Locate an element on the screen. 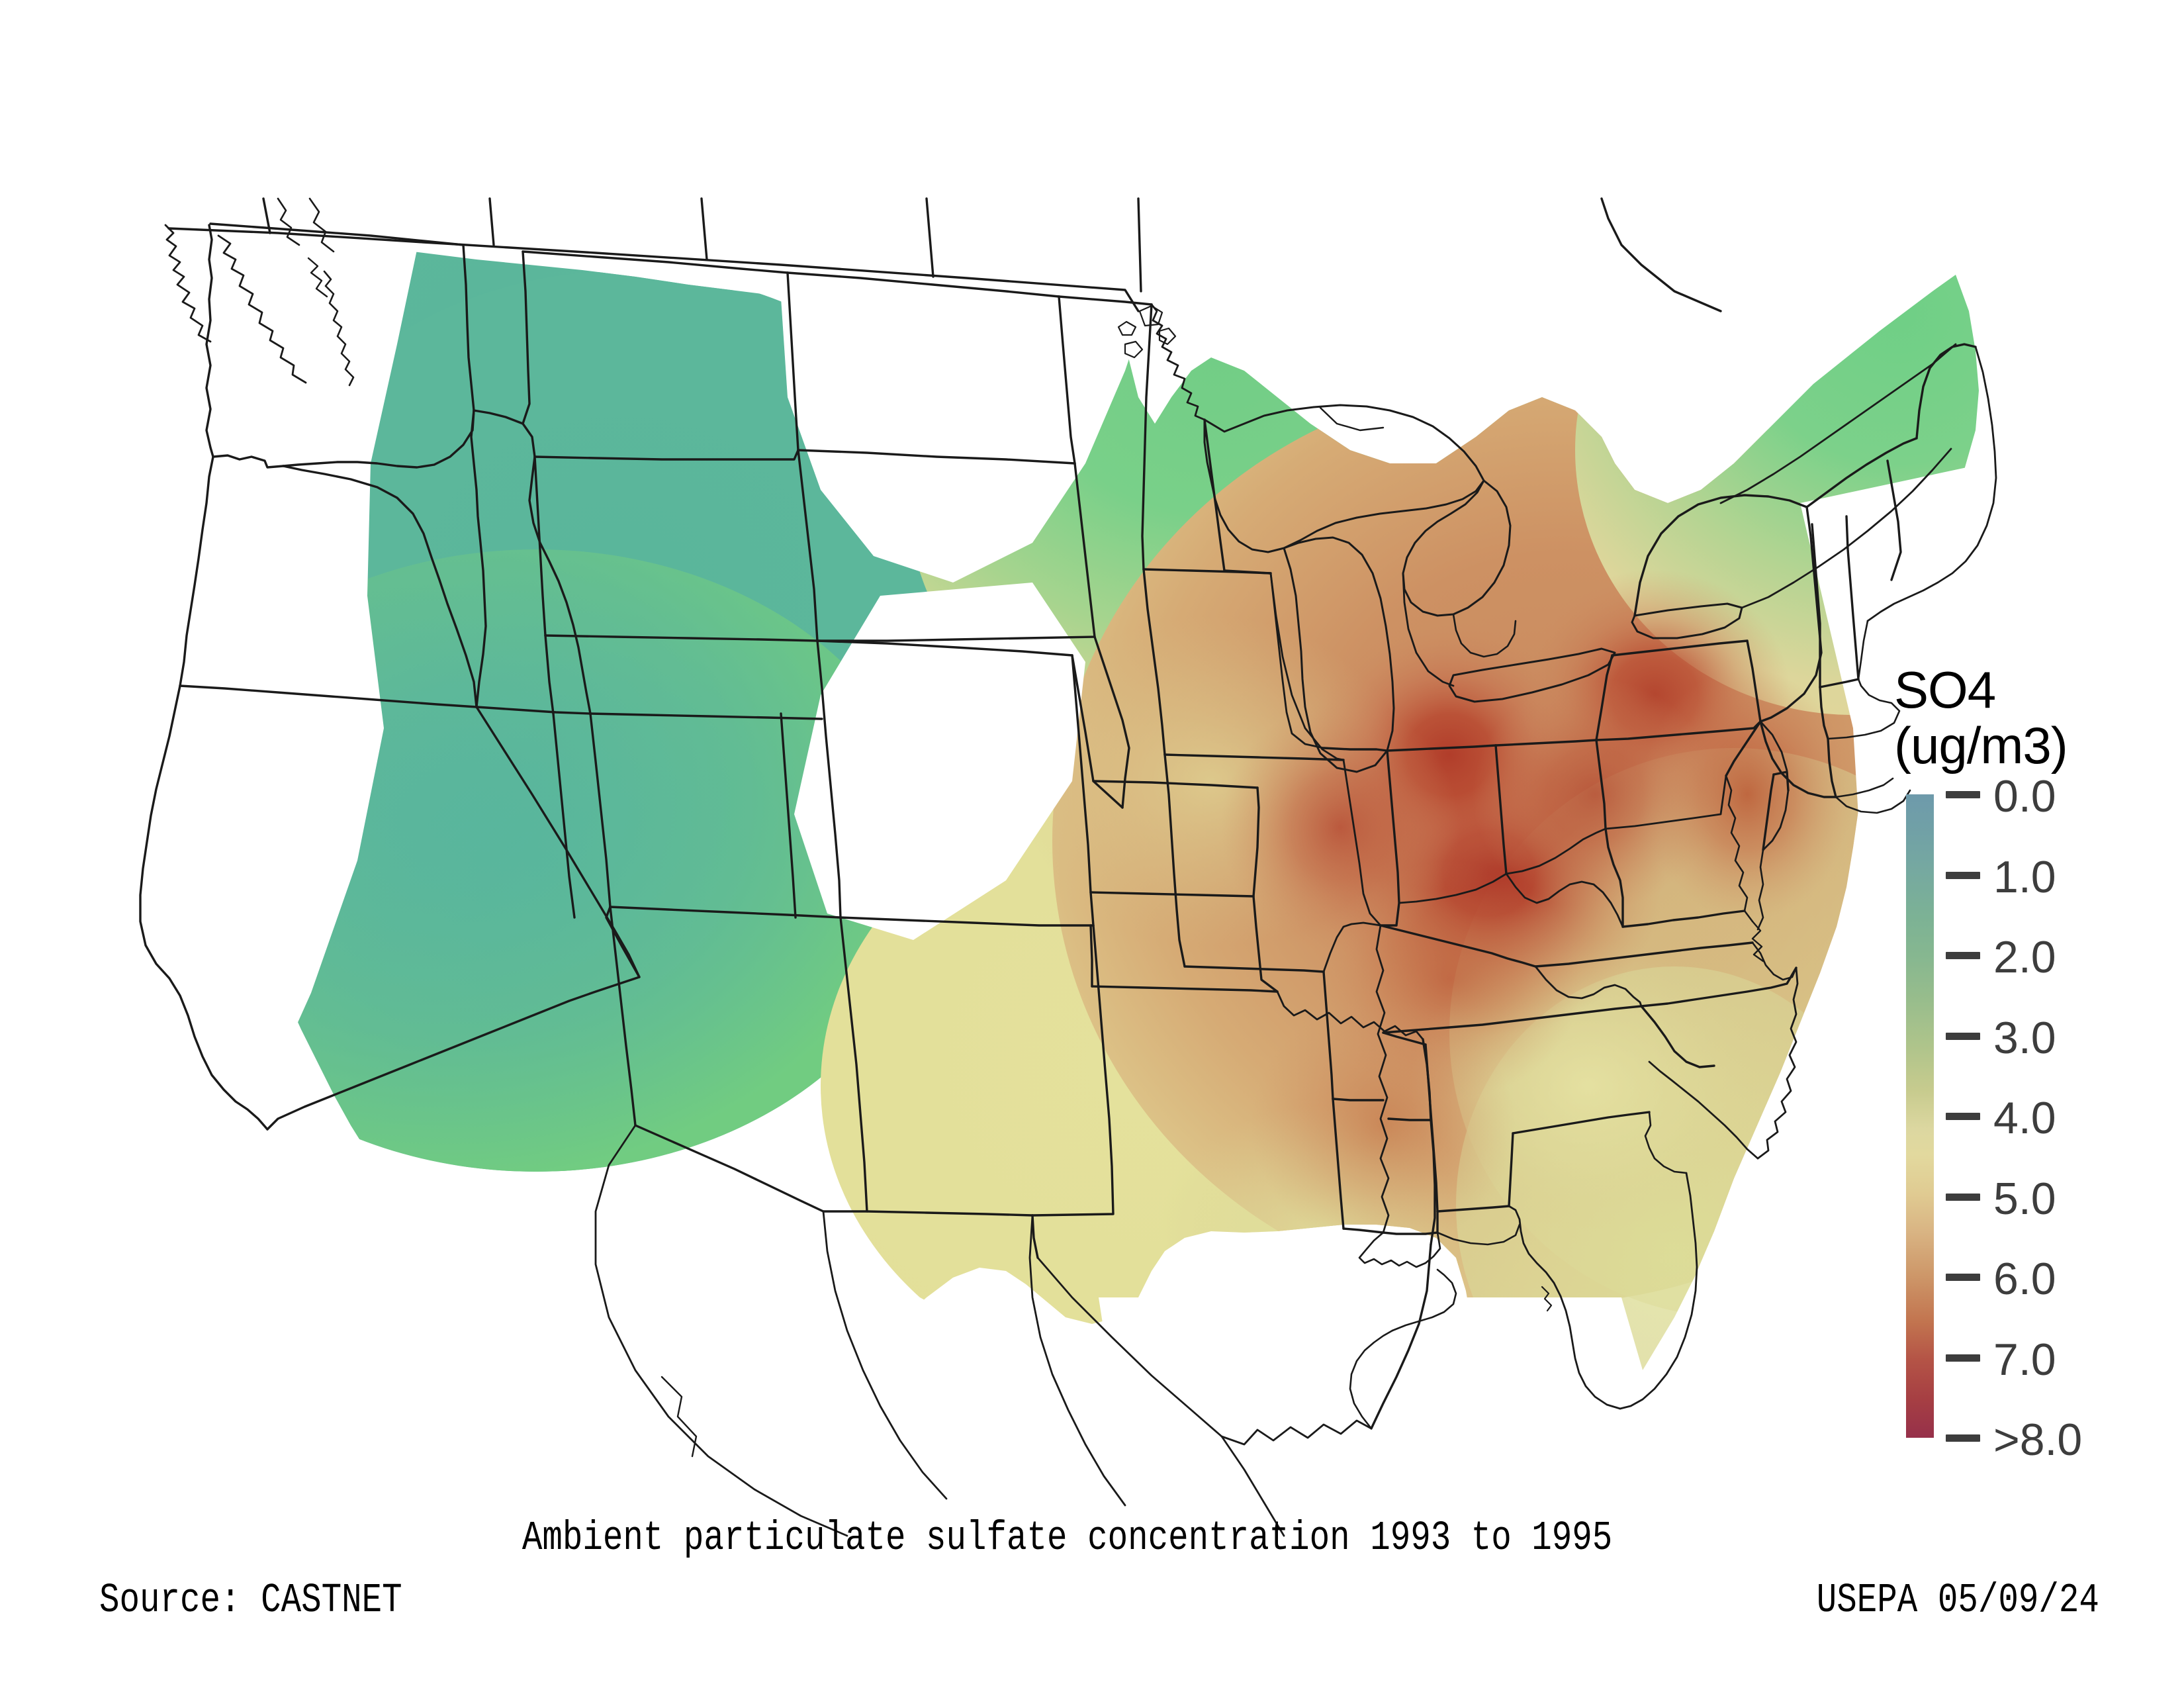 The image size is (2184, 1688). river-mississippi is located at coordinates (1382, 1079).